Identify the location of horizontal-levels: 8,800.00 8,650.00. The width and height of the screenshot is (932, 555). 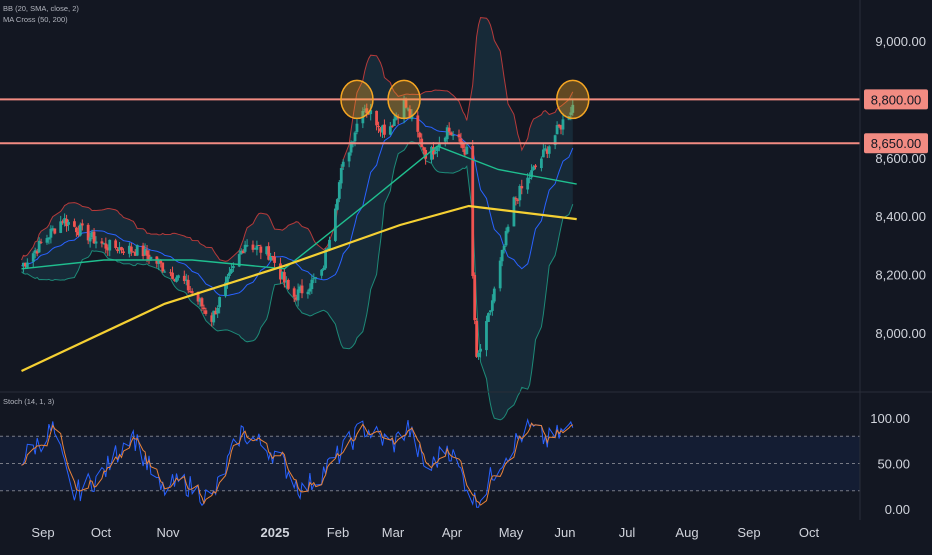
(464, 121).